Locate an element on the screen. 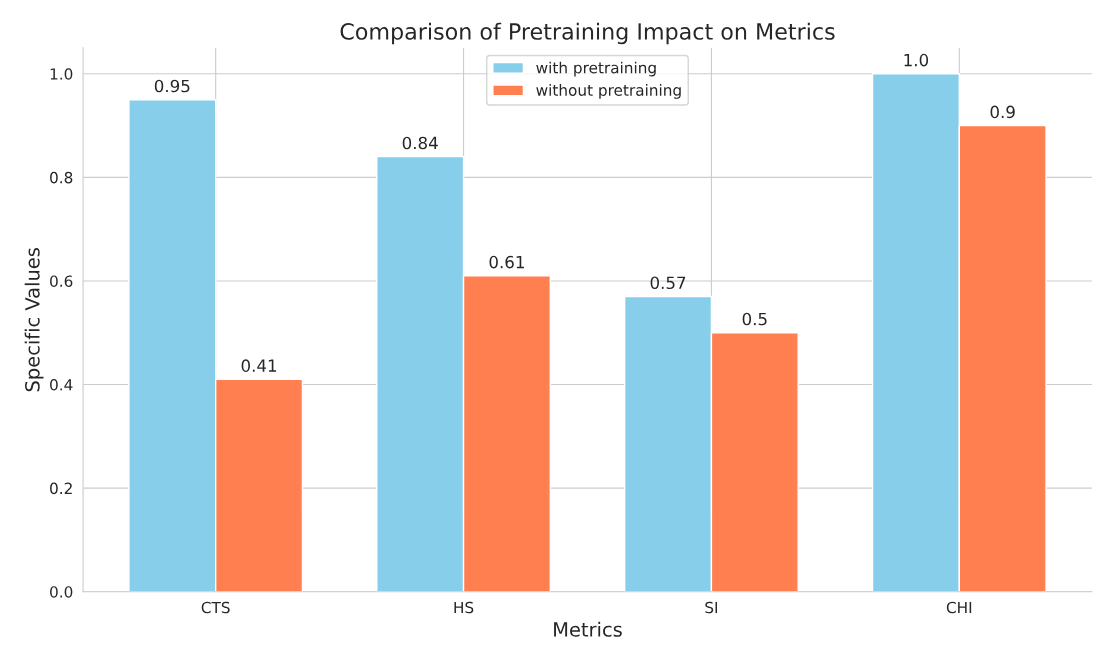 This screenshot has width=1093, height=656. data-label: 0.95 is located at coordinates (172, 86).